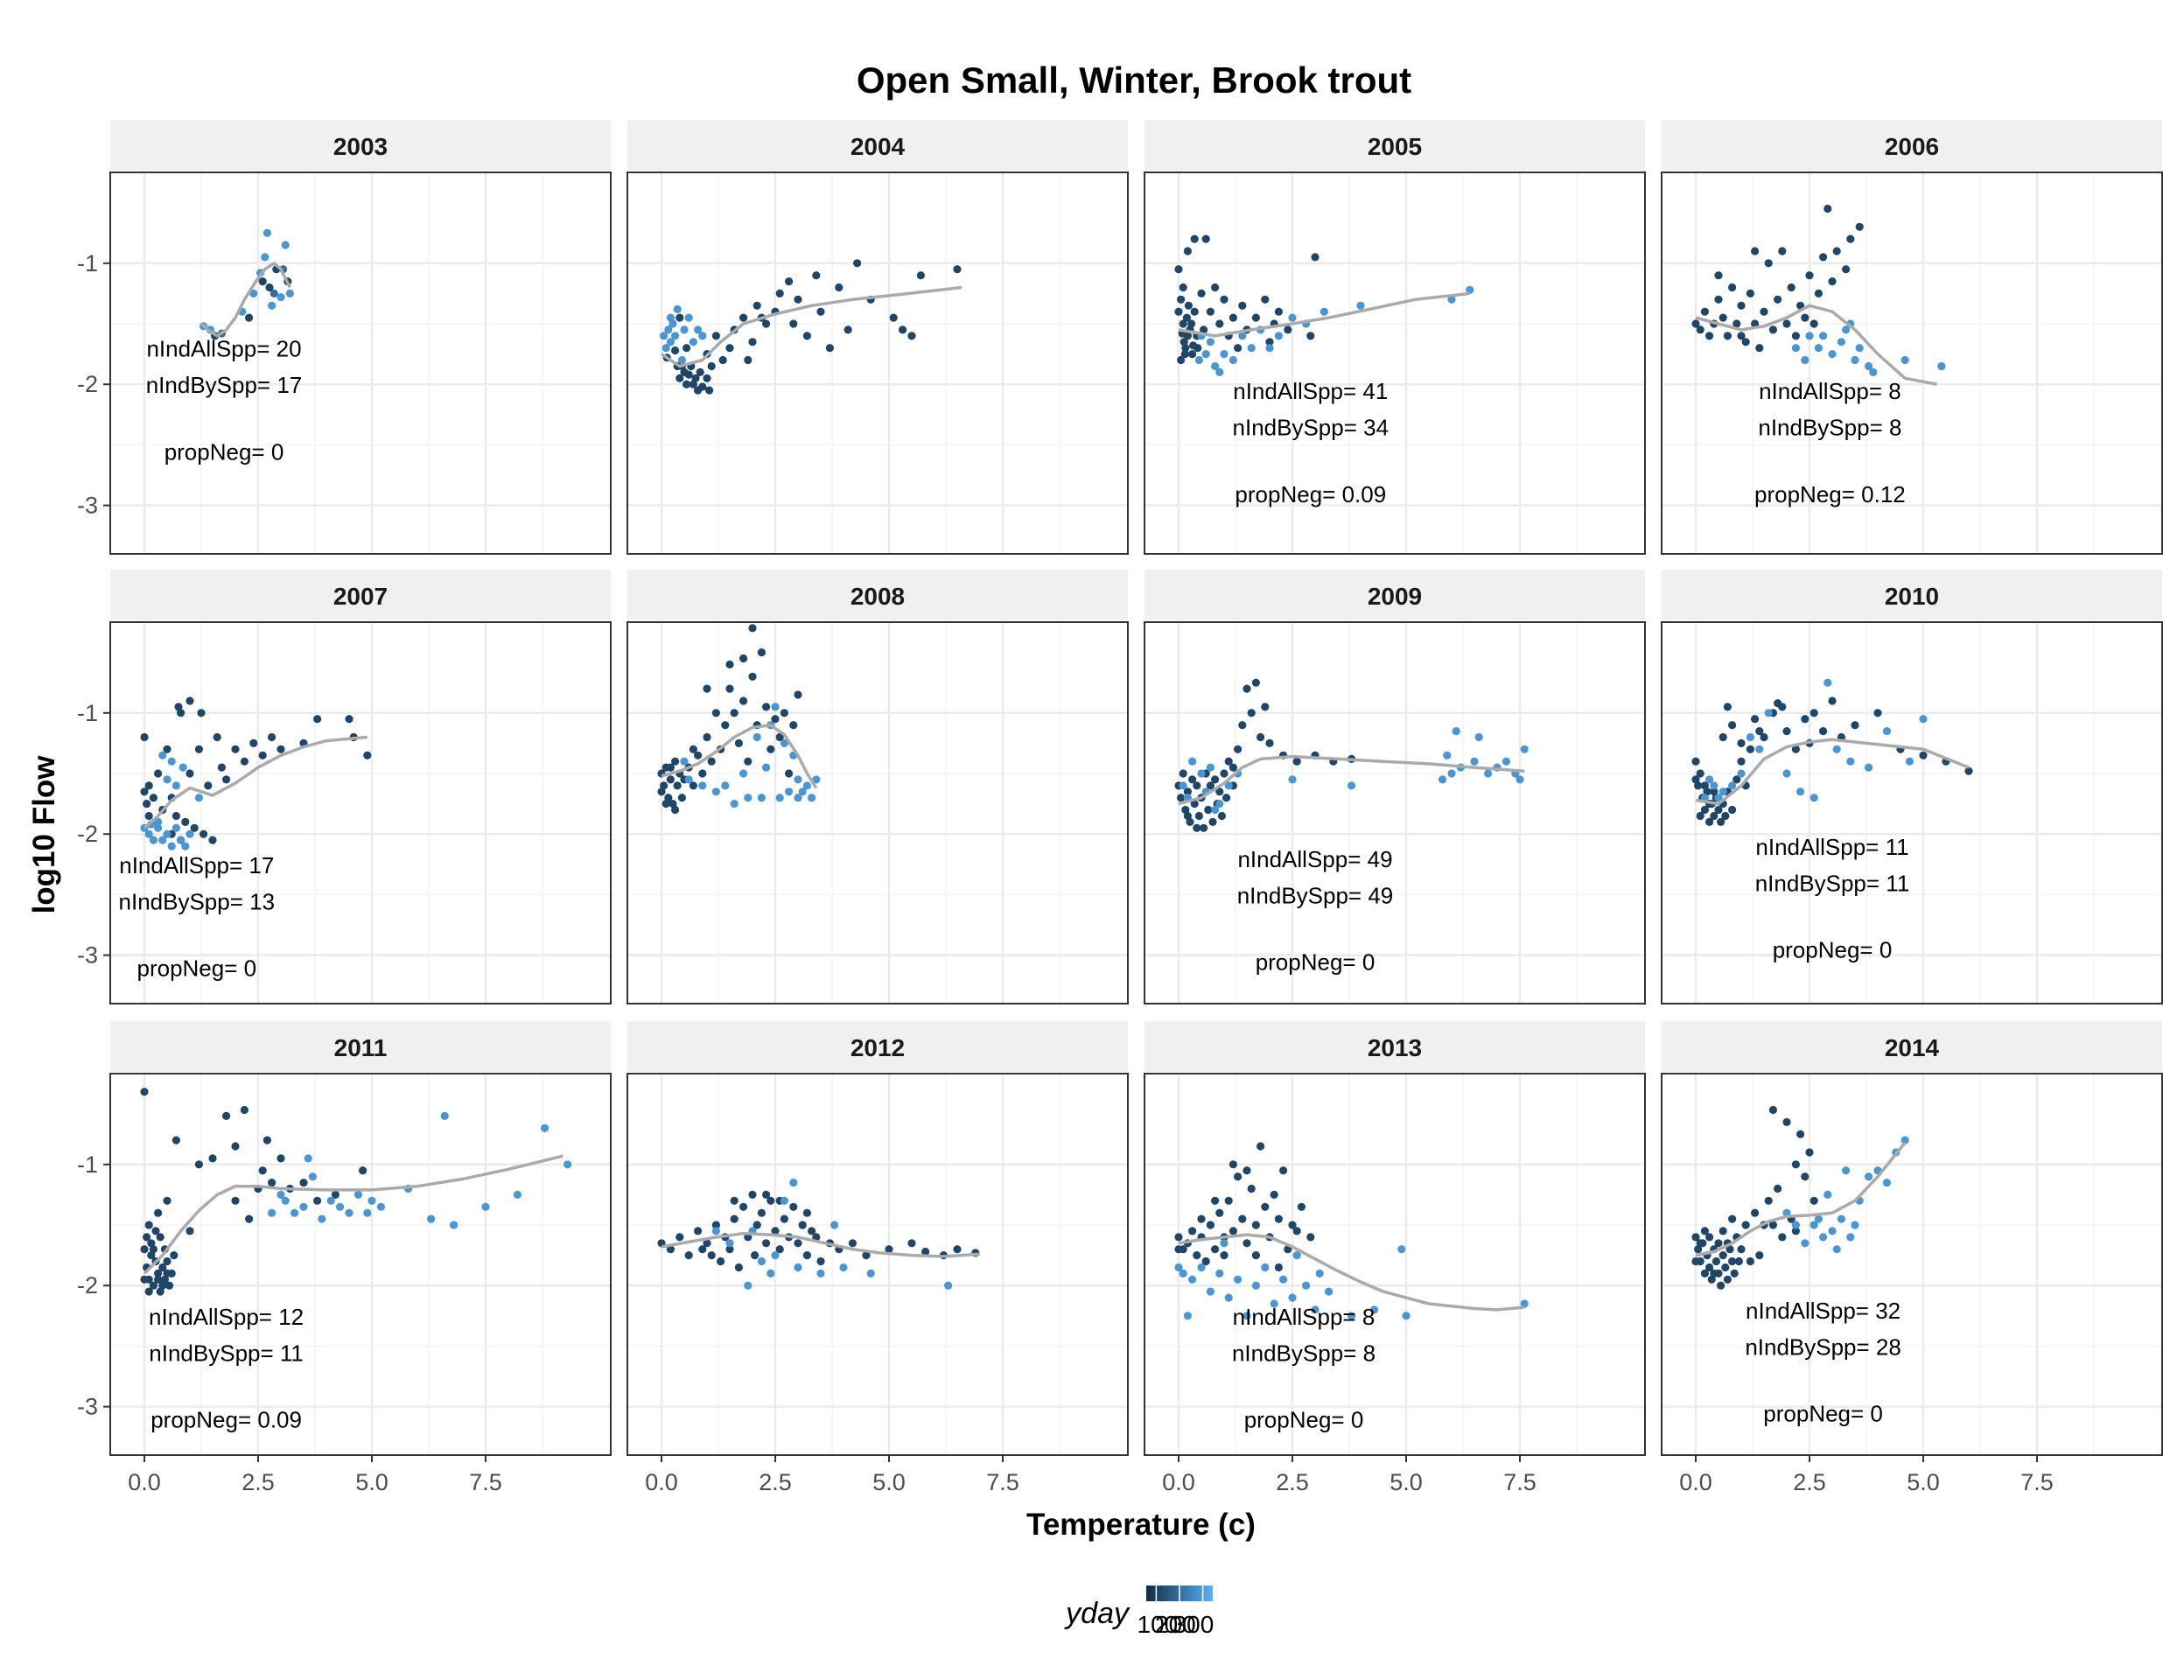 The width and height of the screenshot is (2184, 1680). Describe the element at coordinates (360, 596) in the screenshot. I see `facet-label: 2007` at that location.